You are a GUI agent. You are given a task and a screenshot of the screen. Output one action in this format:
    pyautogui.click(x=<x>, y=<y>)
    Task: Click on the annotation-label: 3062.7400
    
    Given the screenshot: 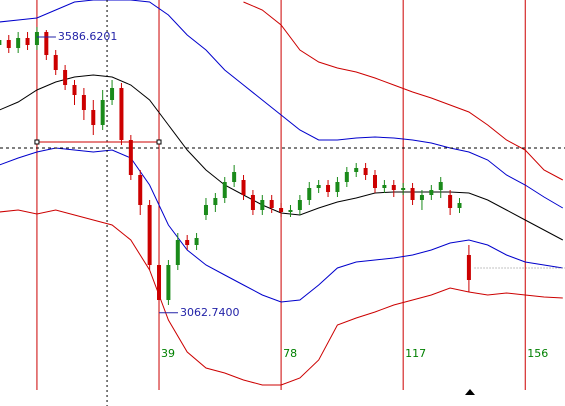 What is the action you would take?
    pyautogui.click(x=210, y=312)
    